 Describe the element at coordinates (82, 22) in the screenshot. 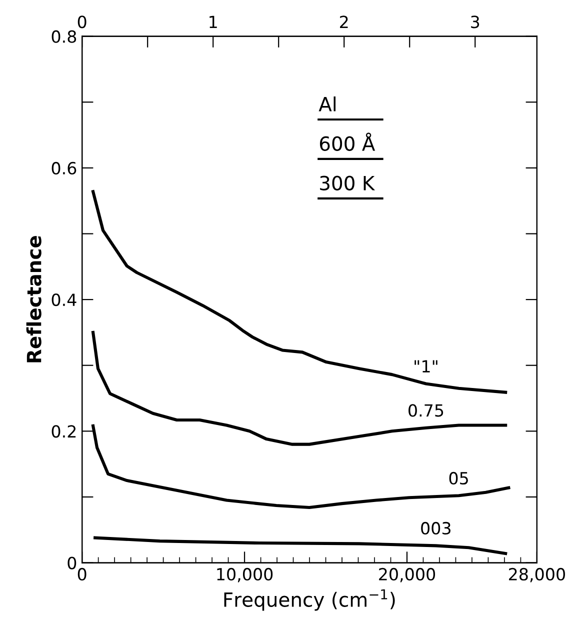

I see `x2-tick-label: 0` at that location.